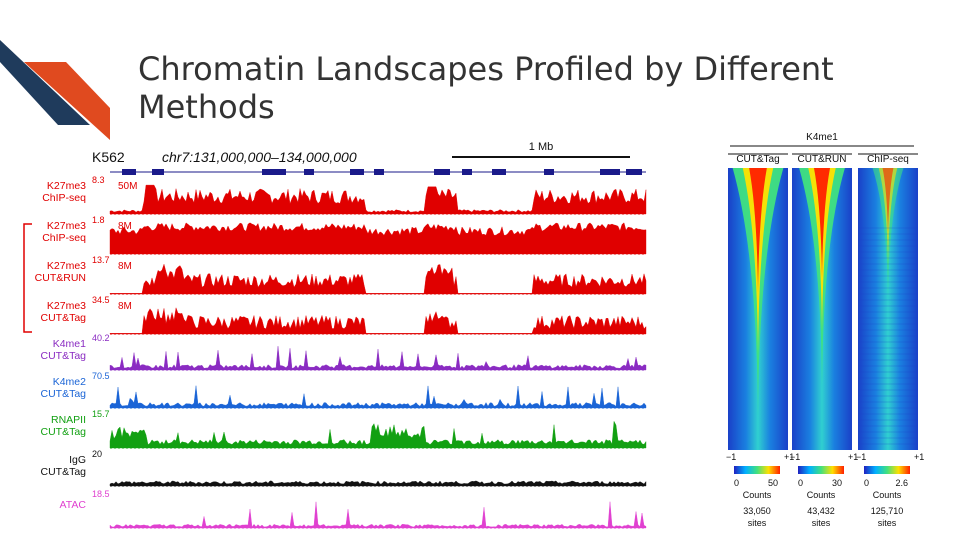 This screenshot has height=540, width=960. Describe the element at coordinates (101, 260) in the screenshot. I see `track-ymax-k27me3-cut-run: 13.7` at that location.